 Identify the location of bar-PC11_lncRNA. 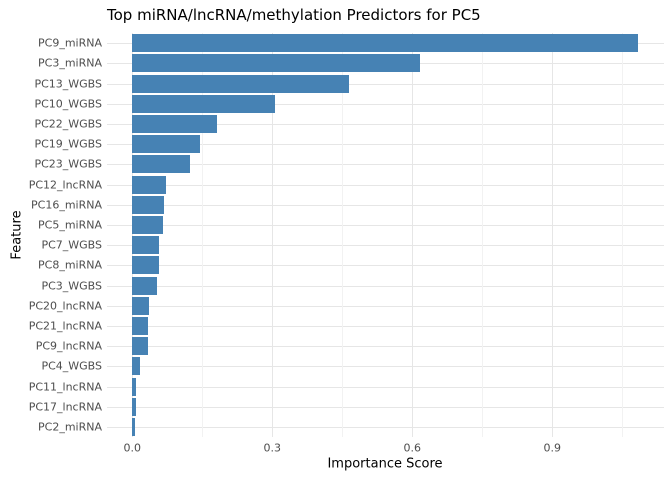
(134, 386).